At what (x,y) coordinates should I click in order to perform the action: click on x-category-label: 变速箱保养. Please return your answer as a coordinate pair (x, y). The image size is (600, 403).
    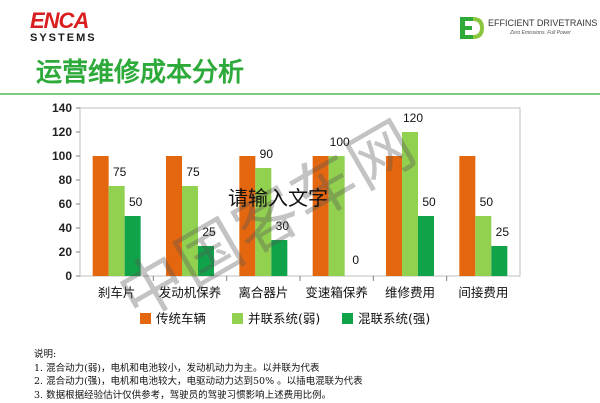
    Looking at the image, I should click on (336, 292).